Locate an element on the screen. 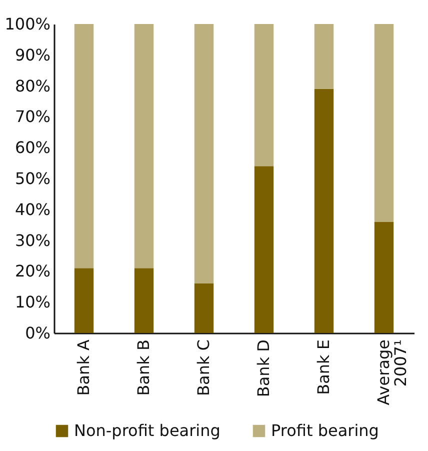 The image size is (428, 451). y-tick-label: 30% is located at coordinates (32, 240).